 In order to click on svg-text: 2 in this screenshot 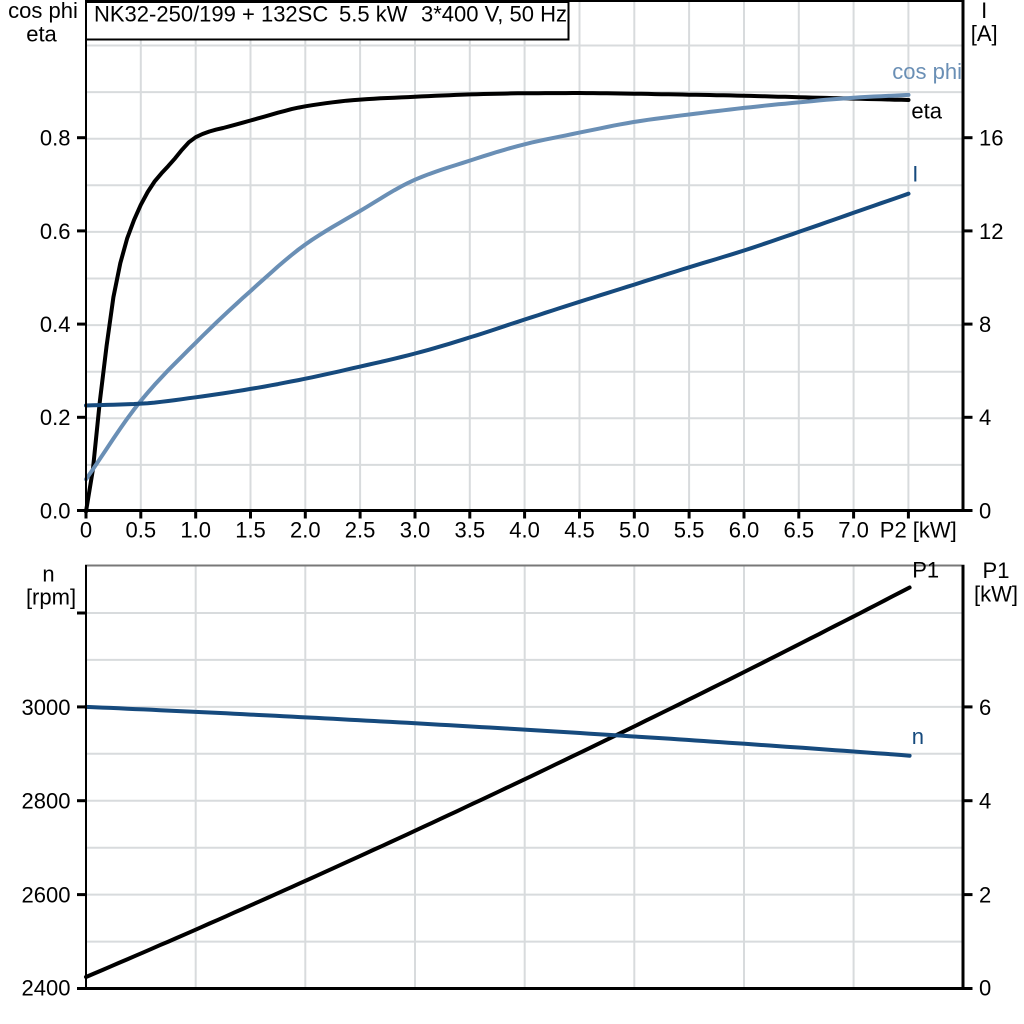, I will do `click(985, 895)`.